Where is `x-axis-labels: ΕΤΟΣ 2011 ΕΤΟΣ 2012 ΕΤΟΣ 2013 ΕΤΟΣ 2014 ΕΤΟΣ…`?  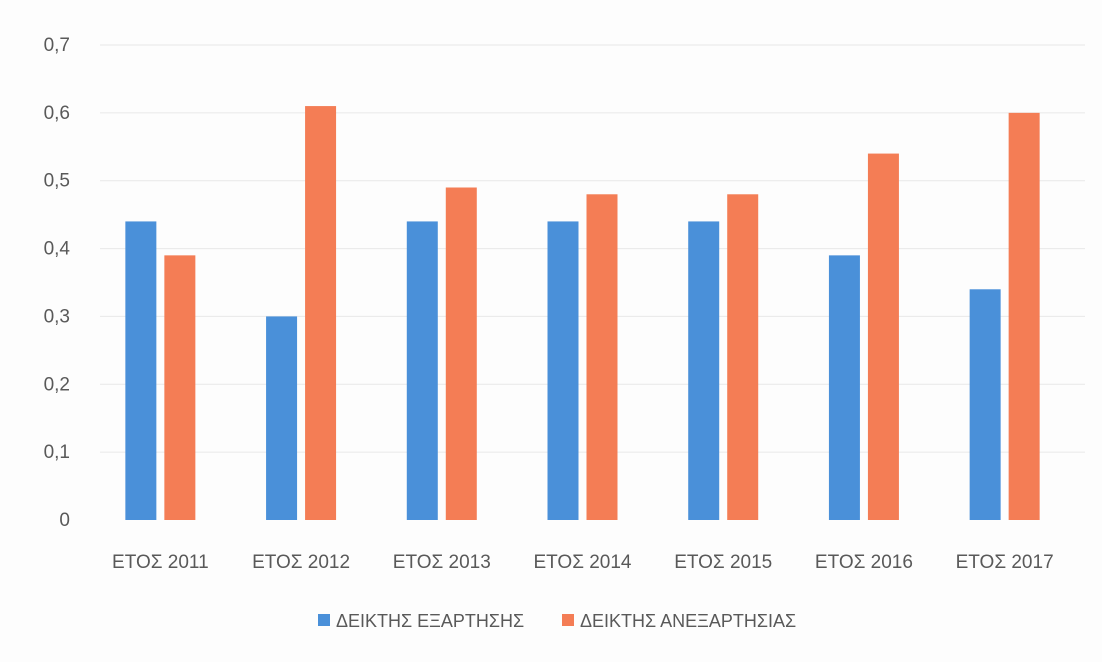
x-axis-labels: ΕΤΟΣ 2011 ΕΤΟΣ 2012 ΕΤΟΣ 2013 ΕΤΟΣ 2014 ΕΤΟΣ… is located at coordinates (583, 562).